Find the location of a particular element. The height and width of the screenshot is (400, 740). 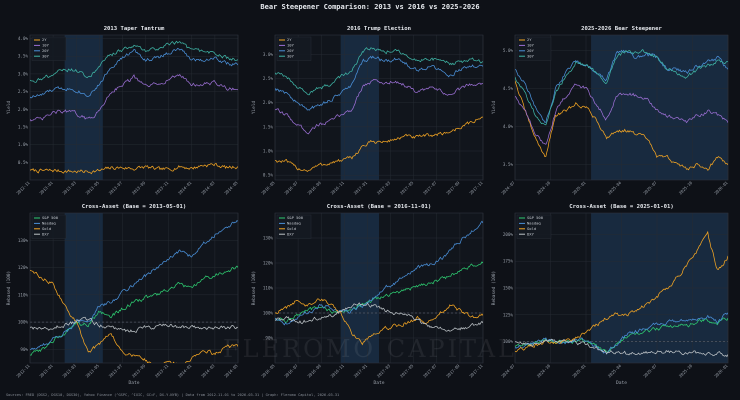

legend-label: Nasdaq is located at coordinates (534, 223).